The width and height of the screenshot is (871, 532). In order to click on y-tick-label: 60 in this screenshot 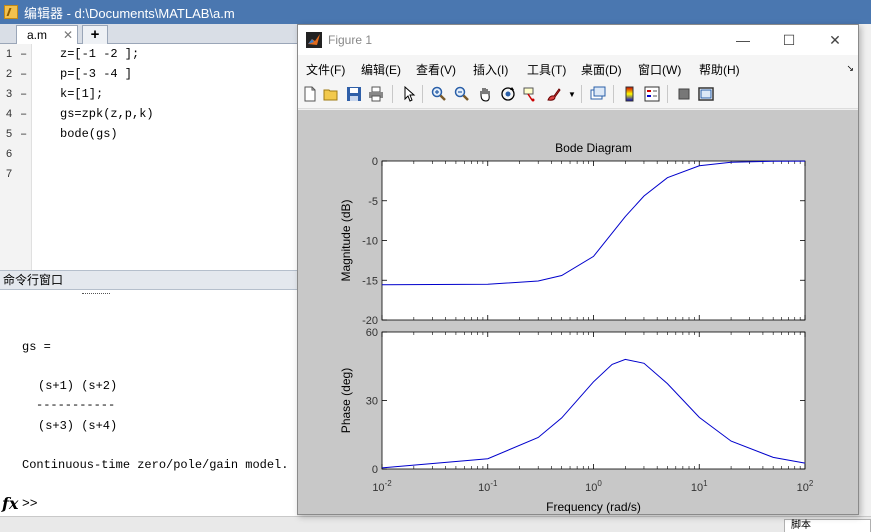, I will do `click(372, 333)`.